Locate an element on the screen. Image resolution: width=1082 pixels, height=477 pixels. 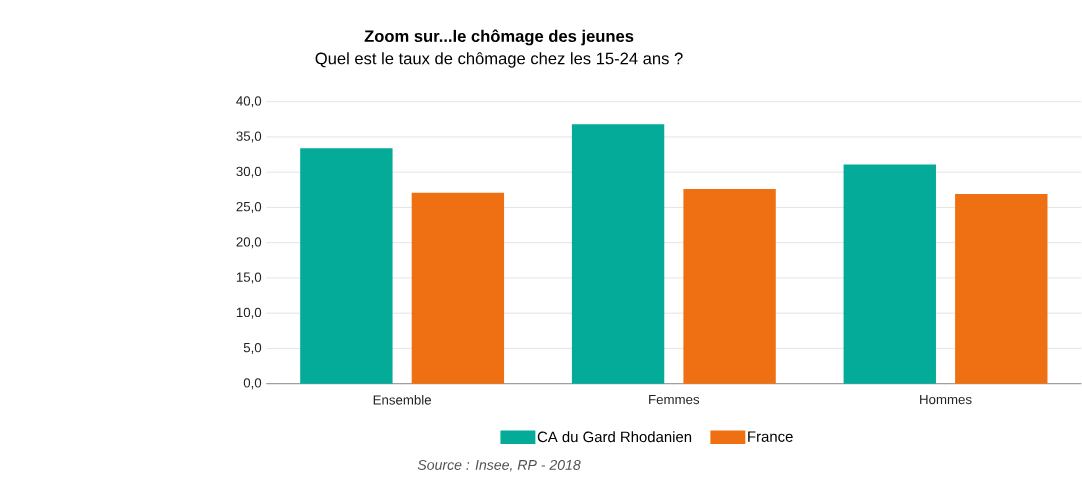
y-tick-label: 40,0 is located at coordinates (249, 101).